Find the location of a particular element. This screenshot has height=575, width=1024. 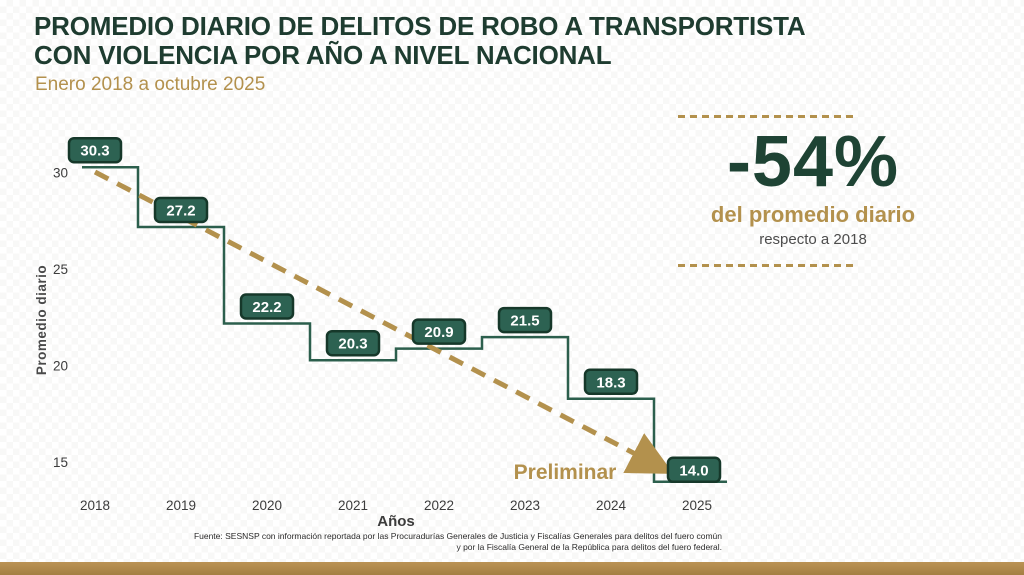

value-label-text: 18.3 is located at coordinates (610, 382).